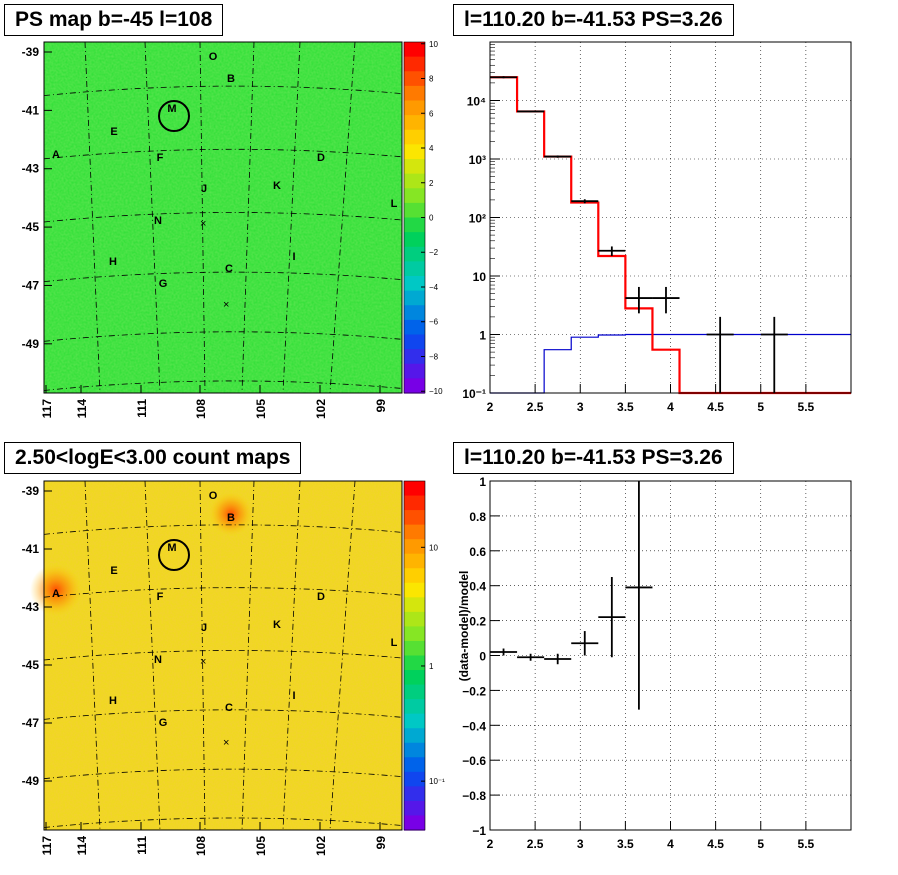  What do you see at coordinates (474, 796) in the screenshot?
I see `residual-y-tick-label: −0.8` at bounding box center [474, 796].